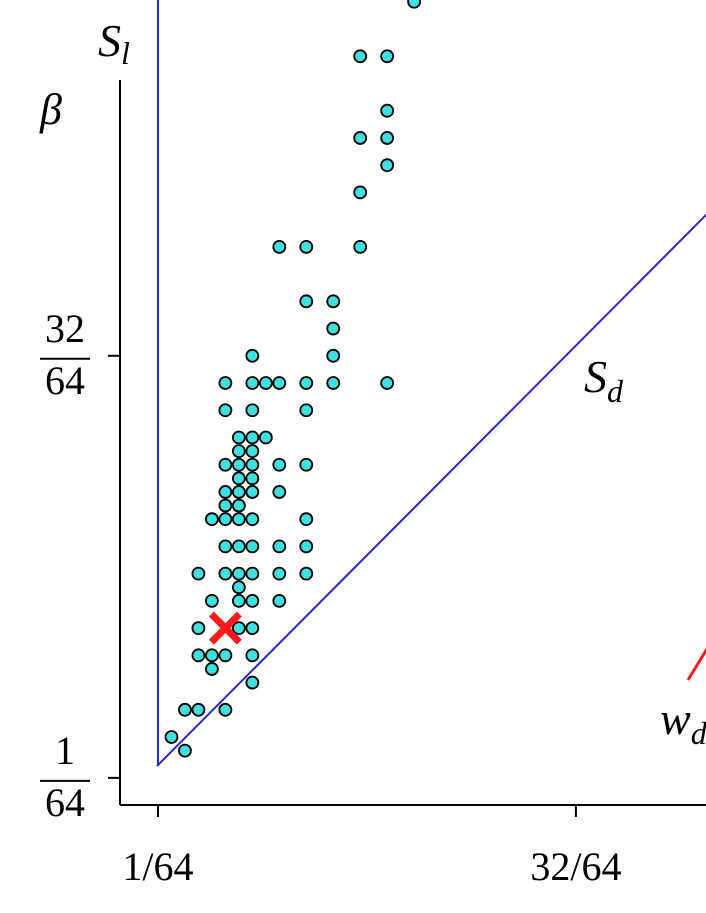 This screenshot has width=706, height=913. I want to click on w-line, so click(696, 664).